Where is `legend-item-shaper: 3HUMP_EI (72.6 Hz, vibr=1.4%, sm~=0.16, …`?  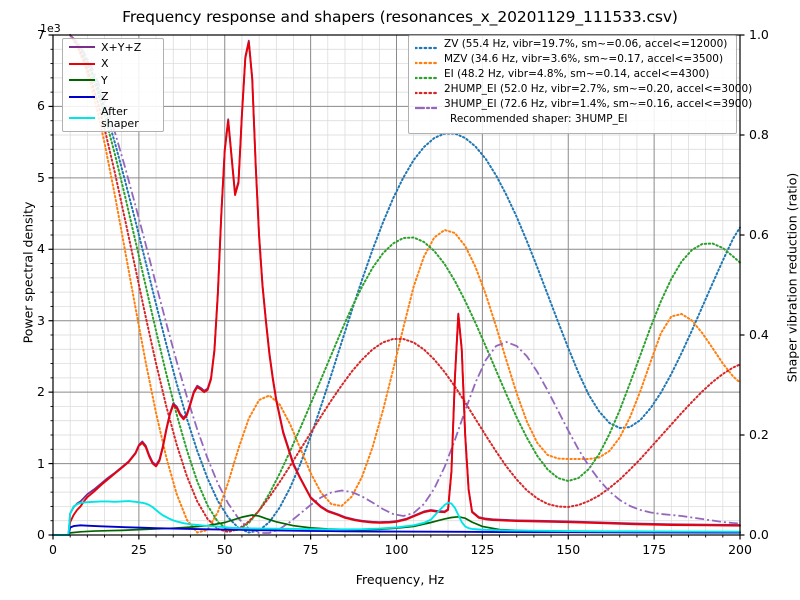 legend-item-shaper: 3HUMP_EI (72.6 Hz, vibr=1.4%, sm~=0.16, … is located at coordinates (582, 103).